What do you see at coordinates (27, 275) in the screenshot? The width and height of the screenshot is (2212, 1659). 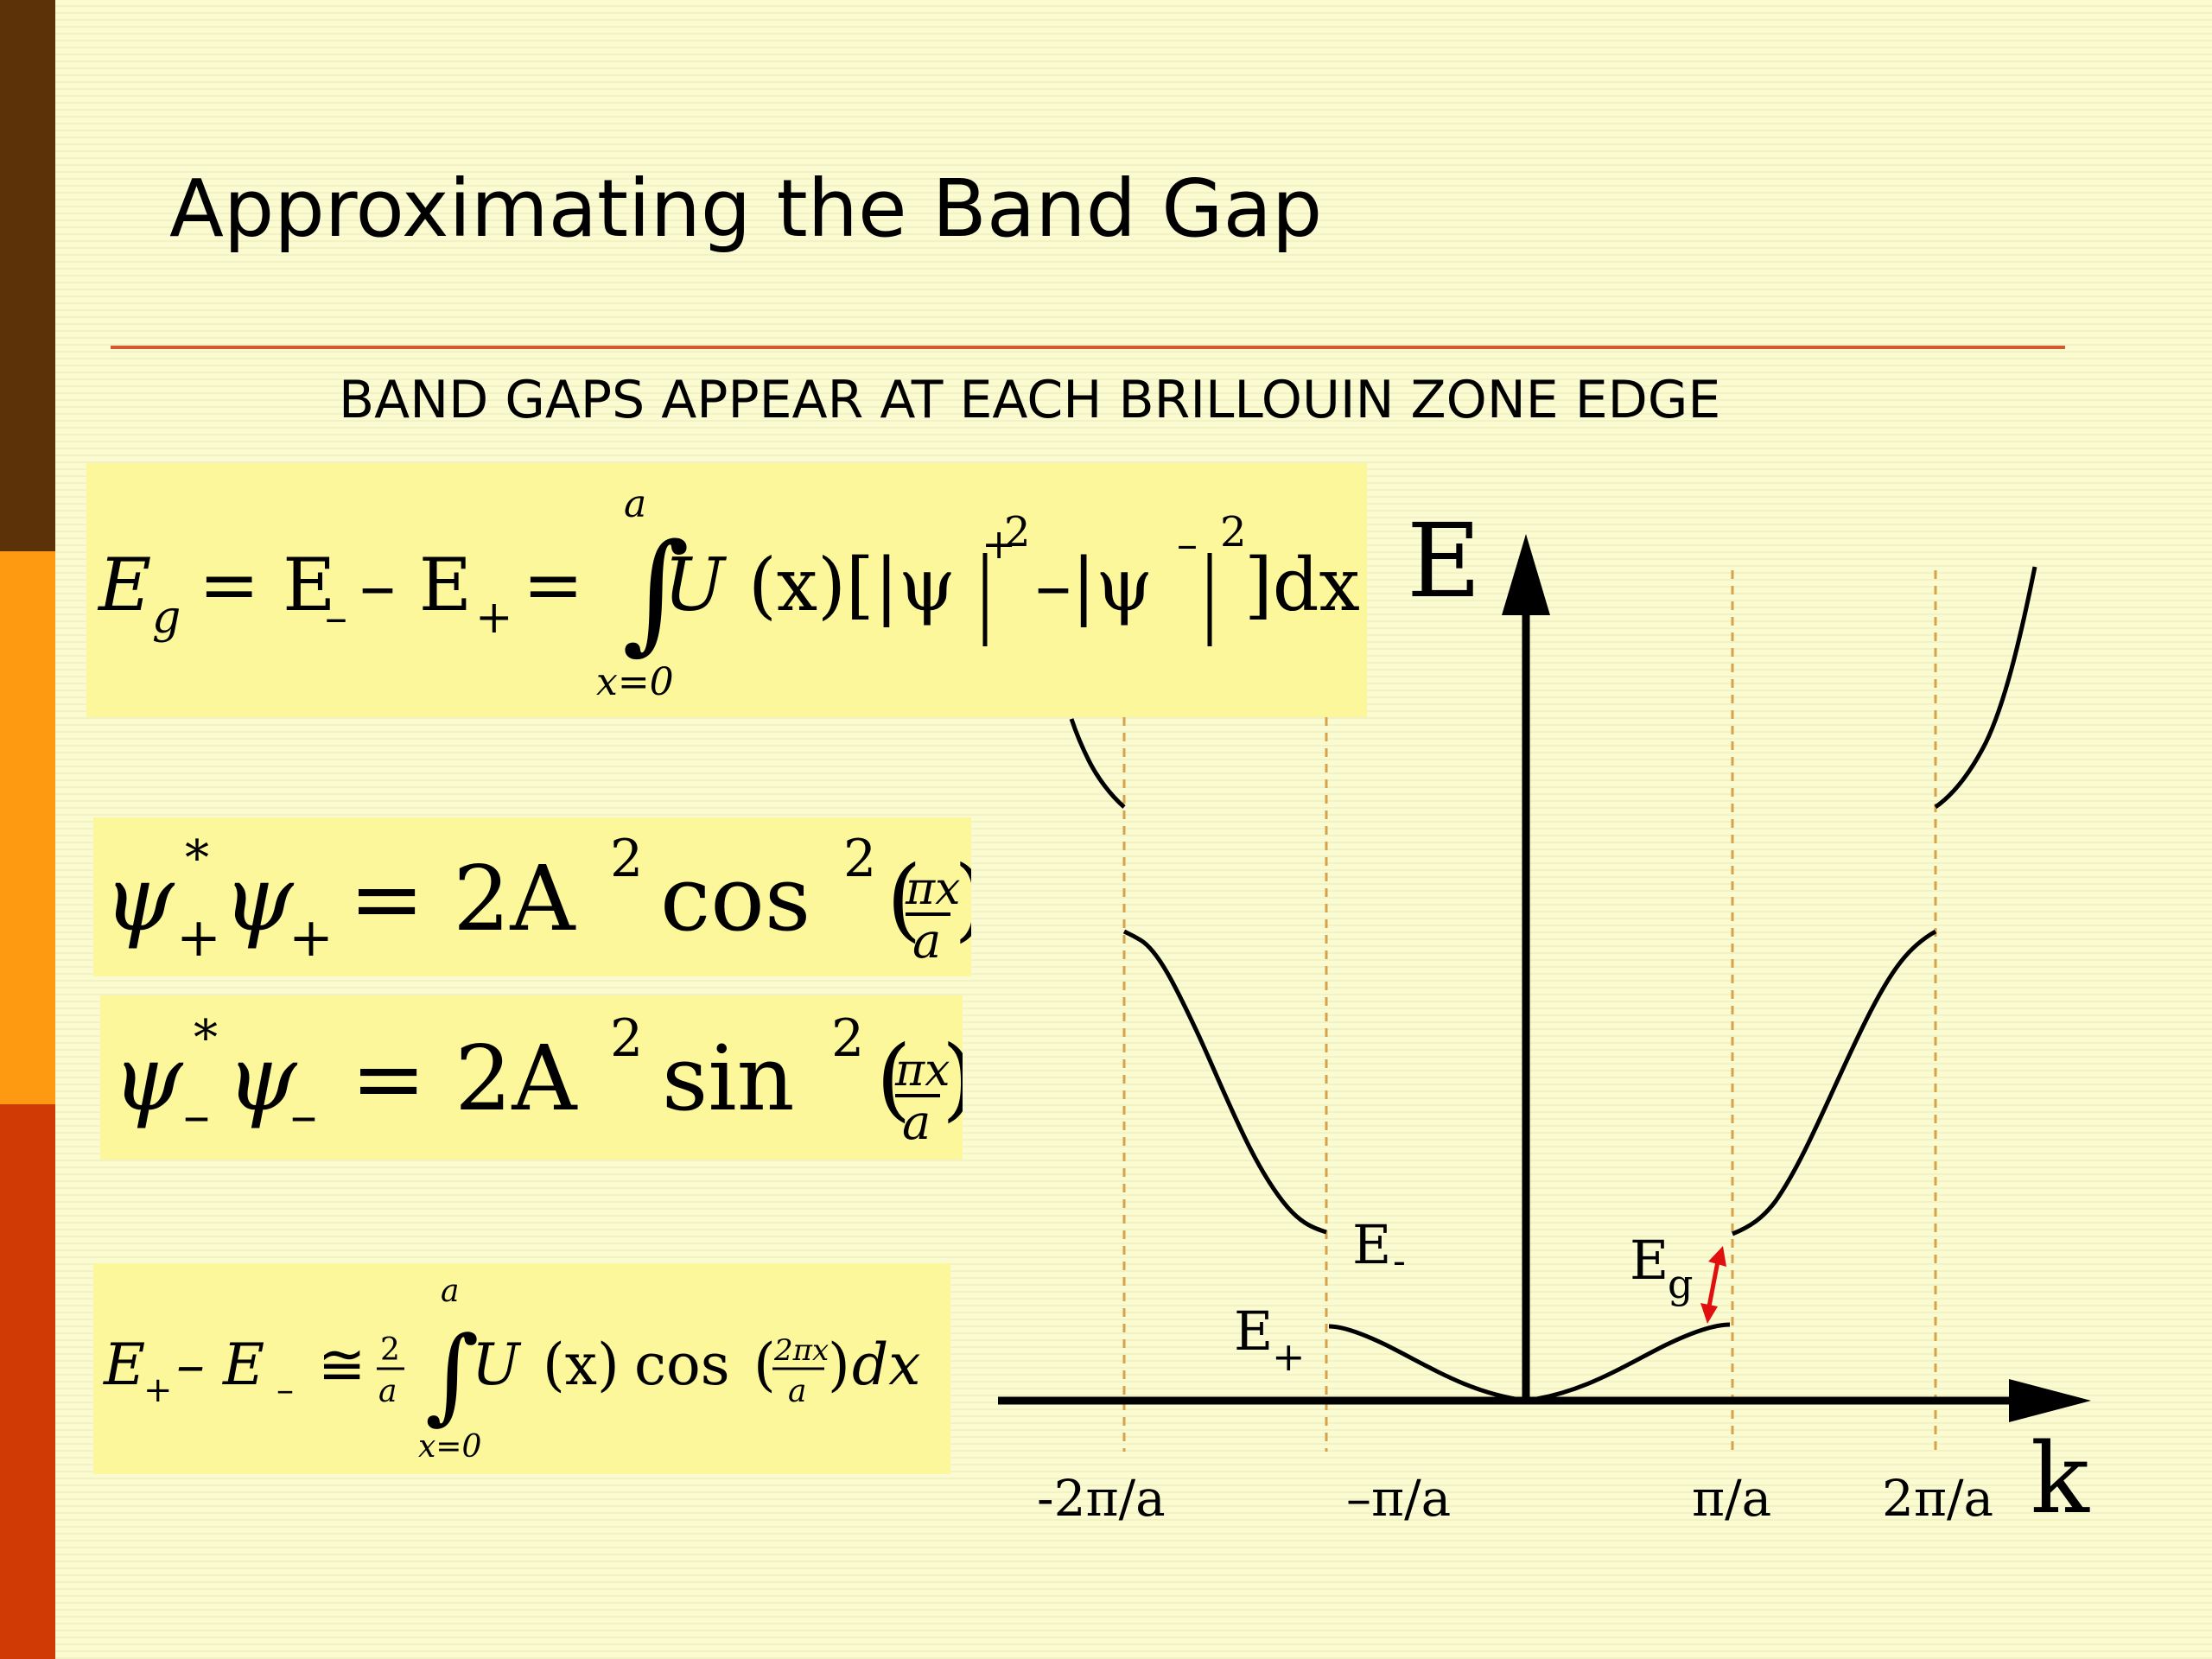 I see `accent-bar-top` at bounding box center [27, 275].